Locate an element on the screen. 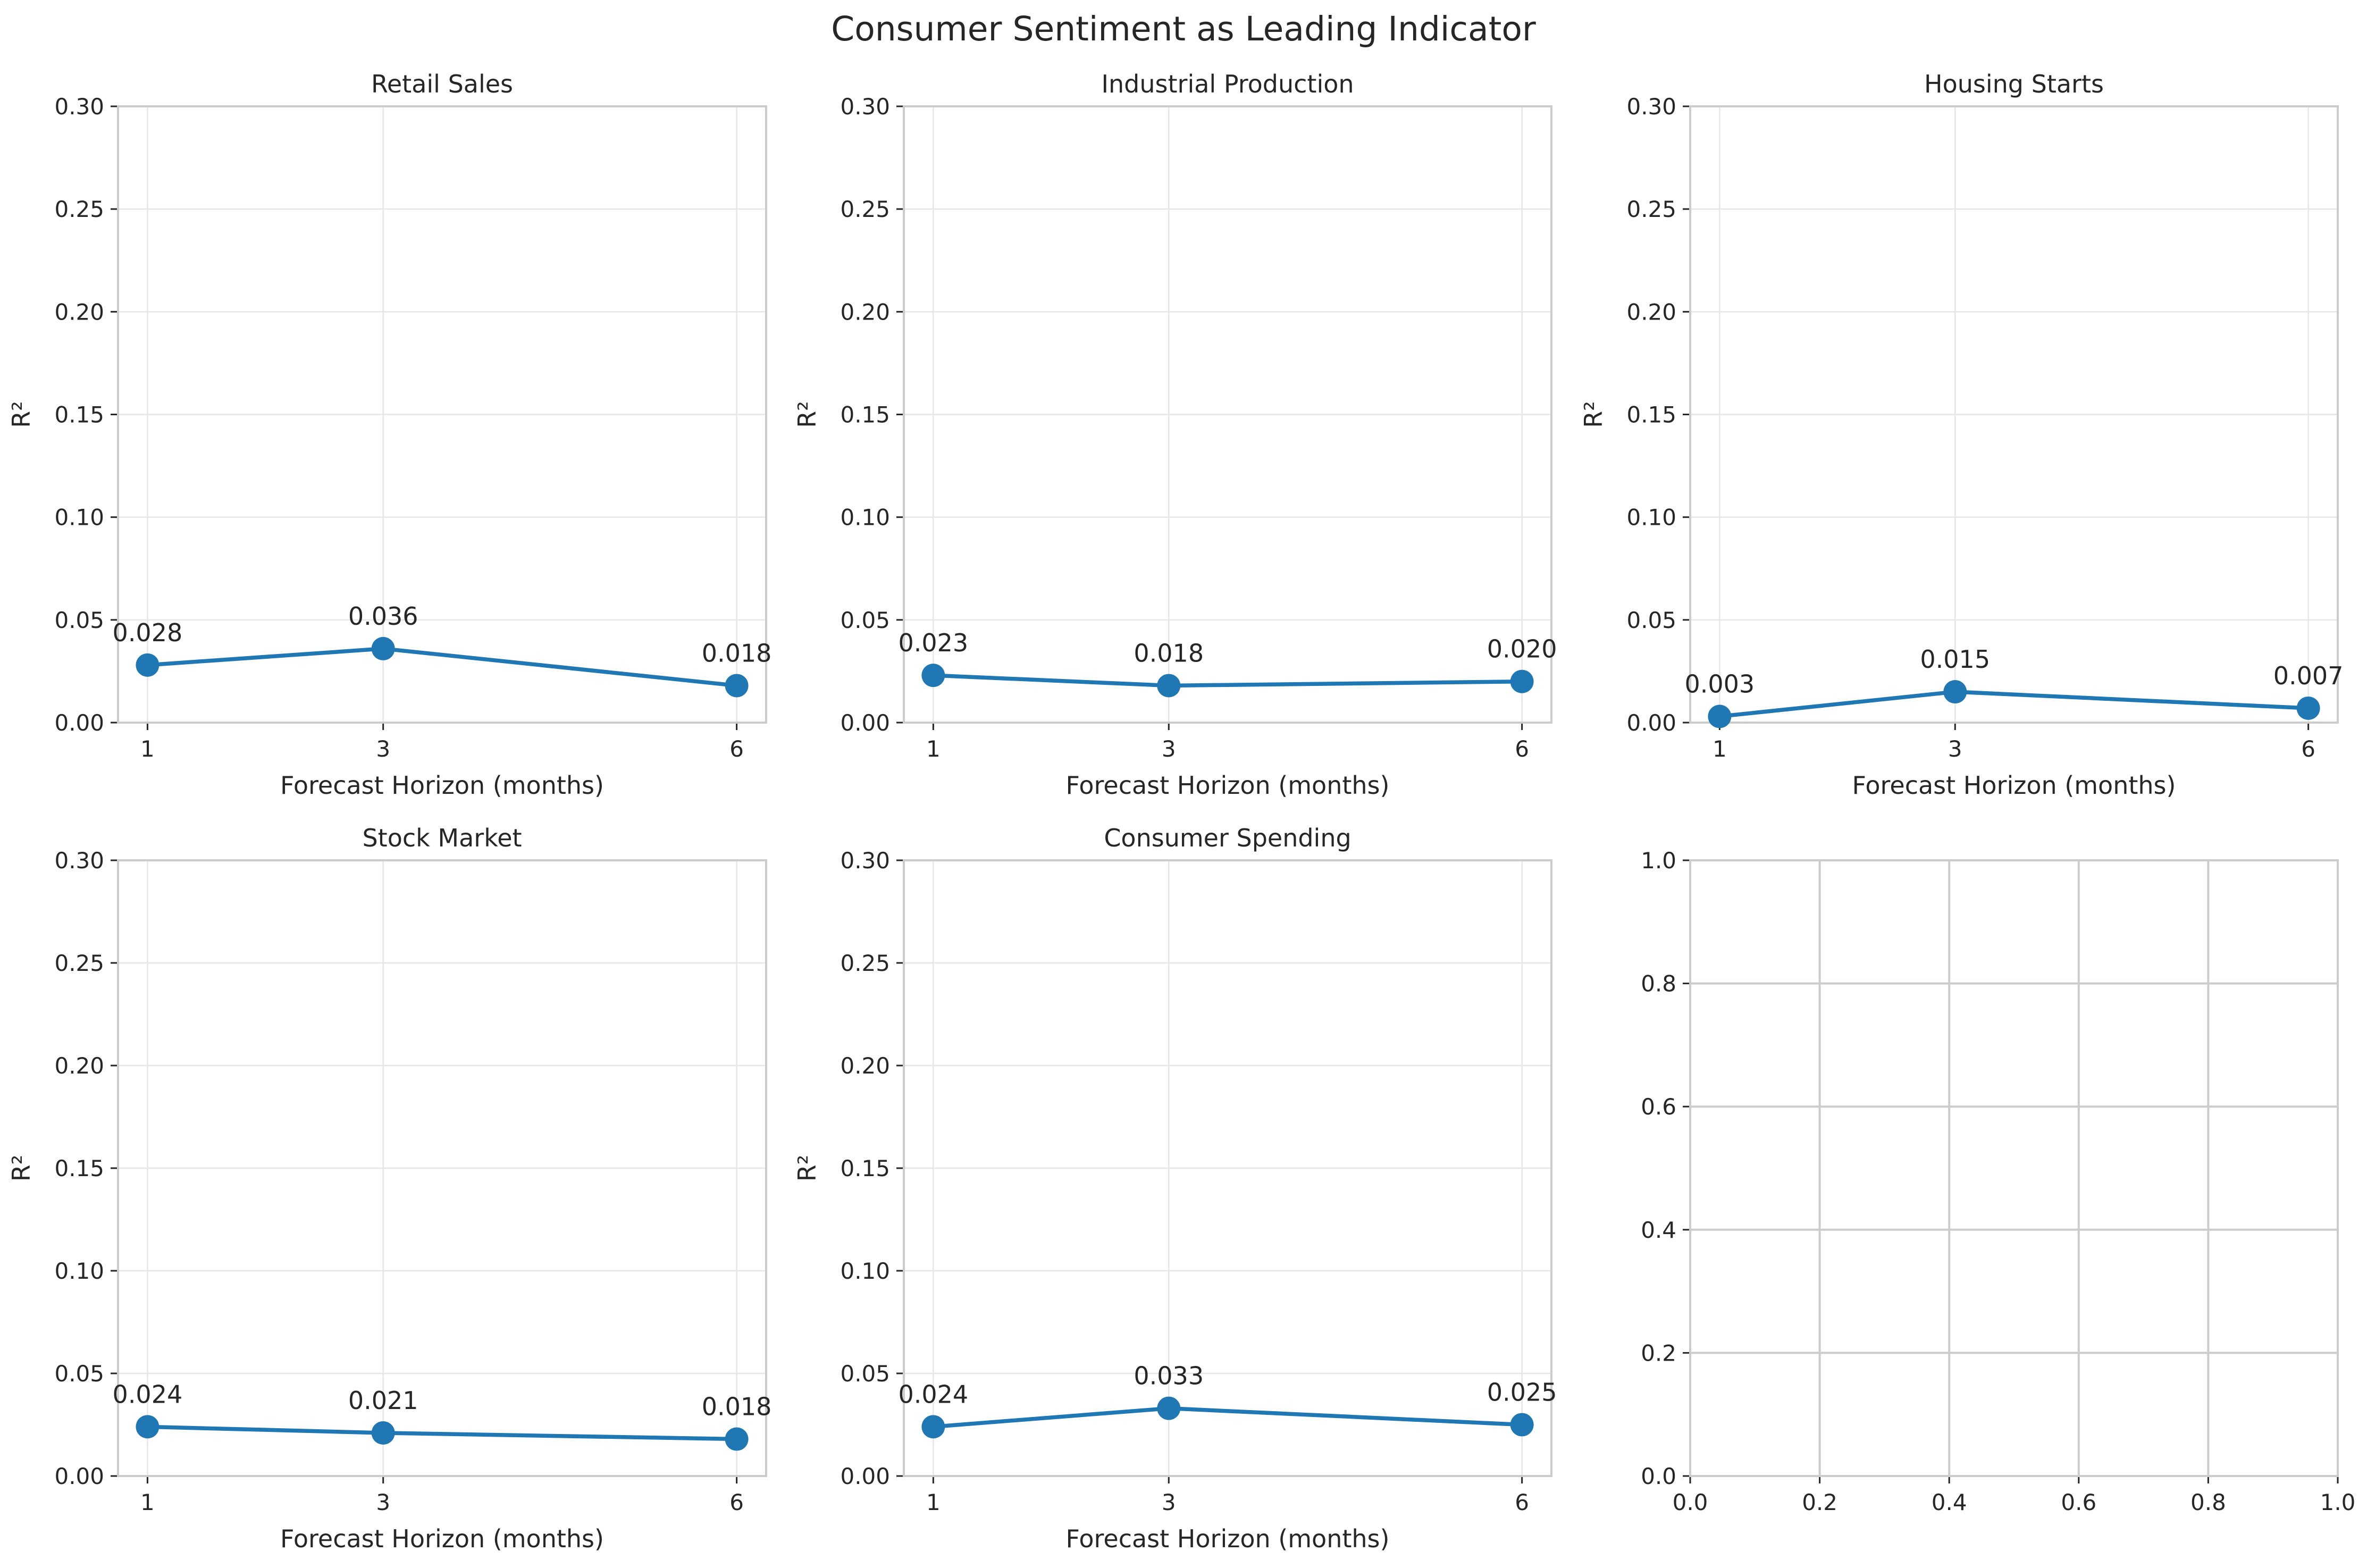 Image resolution: width=2367 pixels, height=1568 pixels. figure-title: Consumer Sentiment as Leading Indicator is located at coordinates (1183, 29).